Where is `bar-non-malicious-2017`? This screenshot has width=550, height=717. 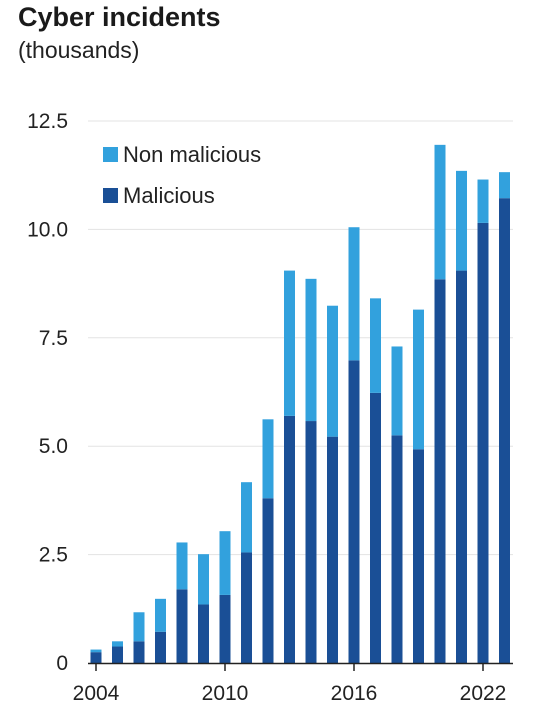 bar-non-malicious-2017 is located at coordinates (375, 345).